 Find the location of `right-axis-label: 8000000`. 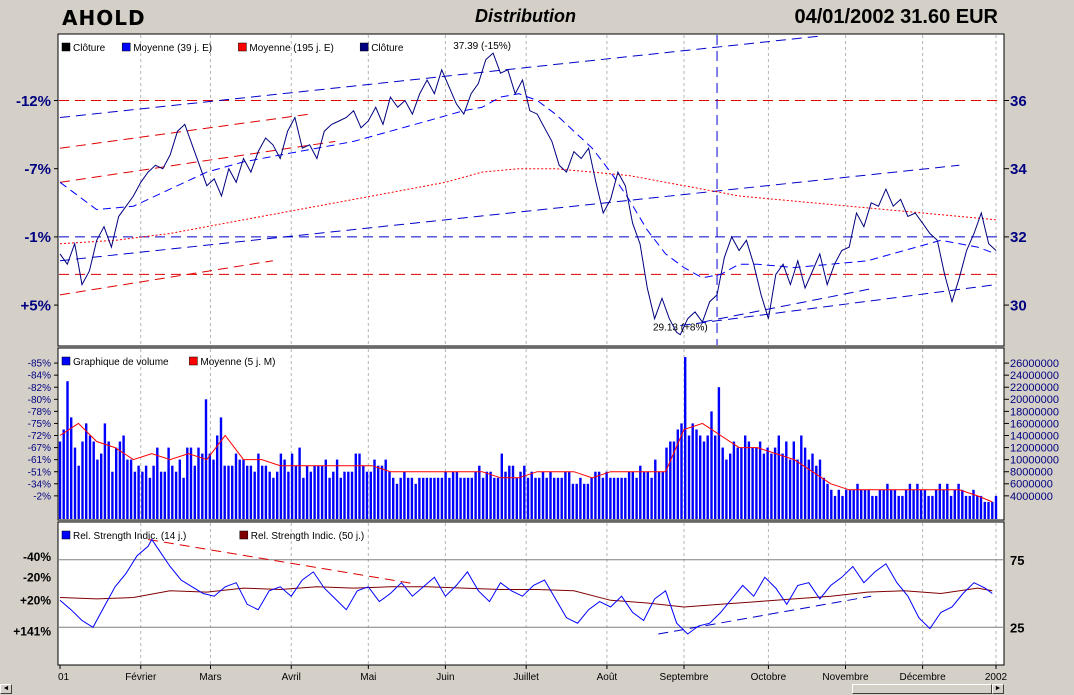

right-axis-label: 8000000 is located at coordinates (1031, 473).